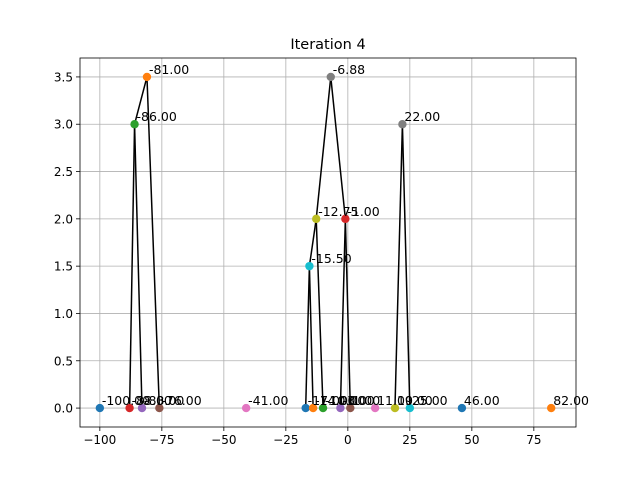  I want to click on point-label: 1.00, so click(366, 400).